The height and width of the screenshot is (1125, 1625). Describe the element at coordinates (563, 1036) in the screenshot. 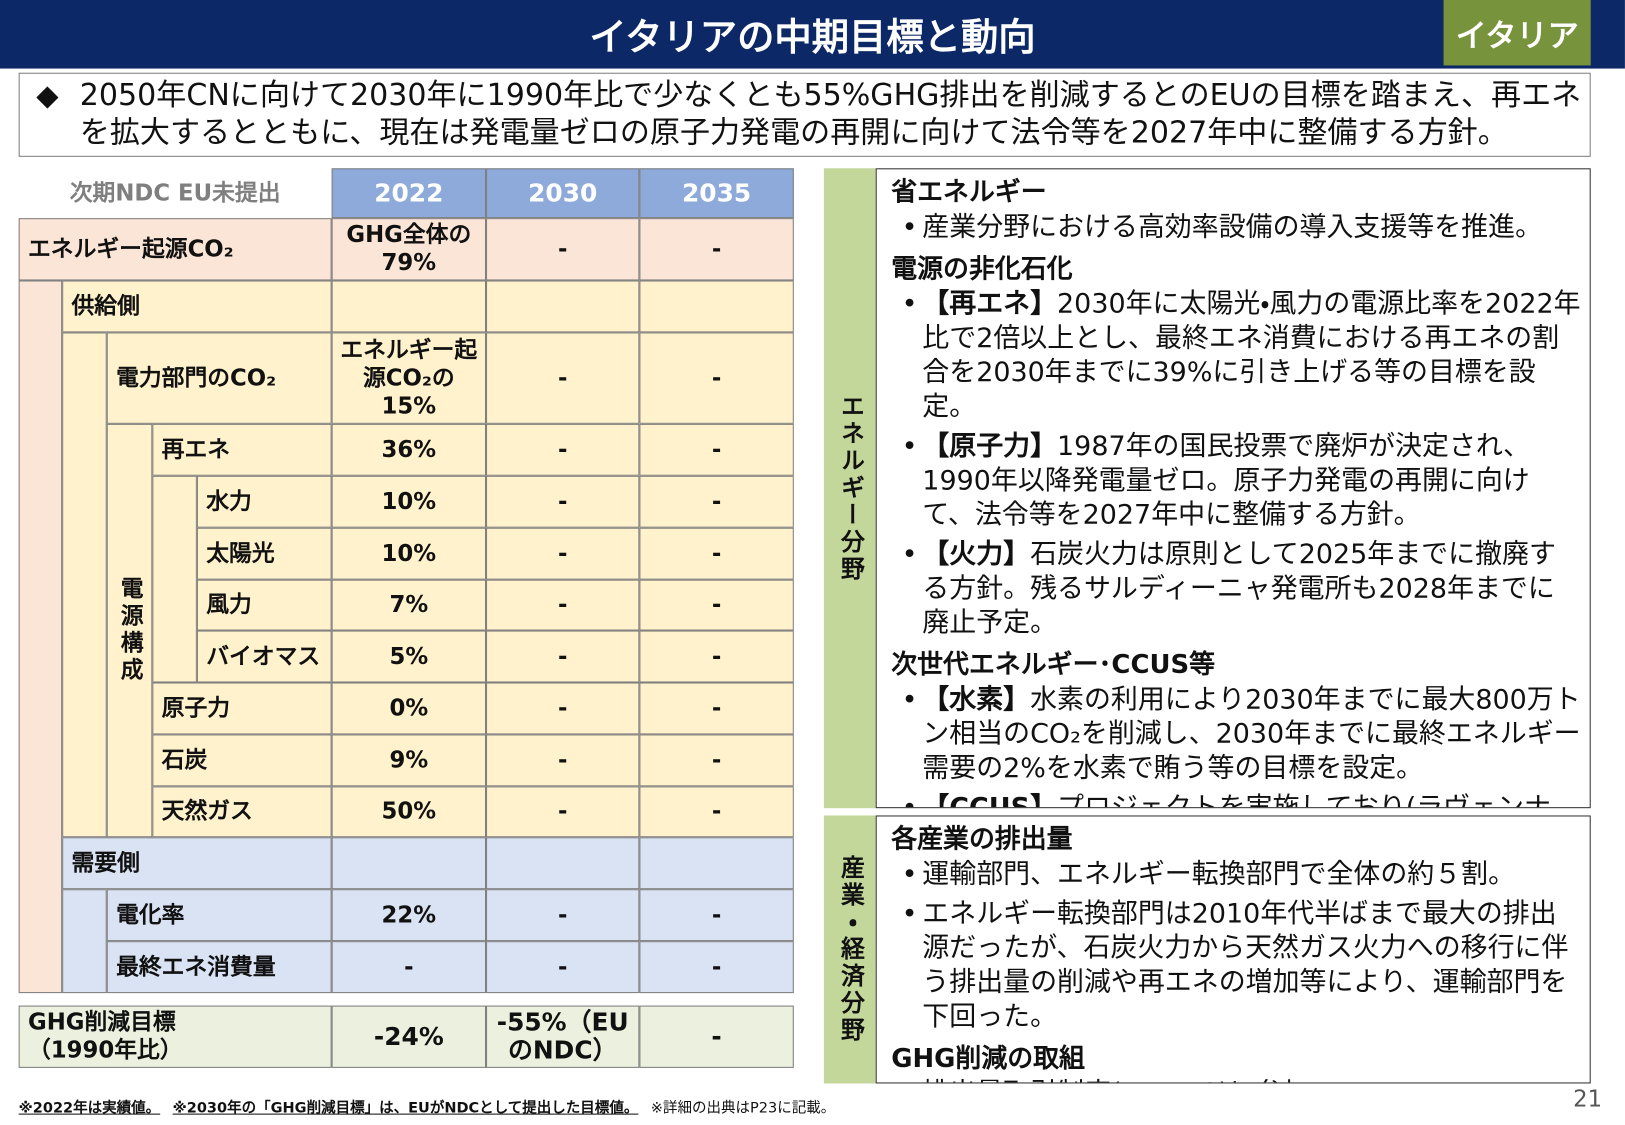

I see `target-cell: -55%（EUのNDC）` at that location.